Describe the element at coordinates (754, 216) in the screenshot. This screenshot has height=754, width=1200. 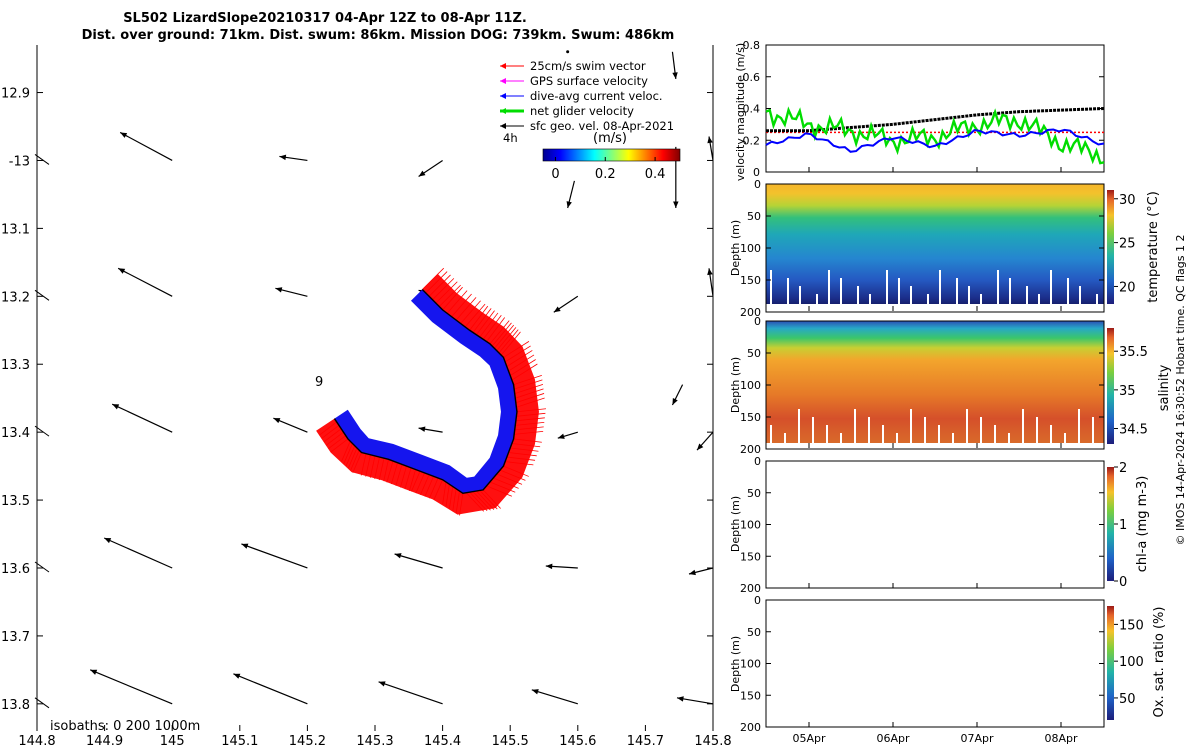
I see `depth-tick-label: 50` at that location.